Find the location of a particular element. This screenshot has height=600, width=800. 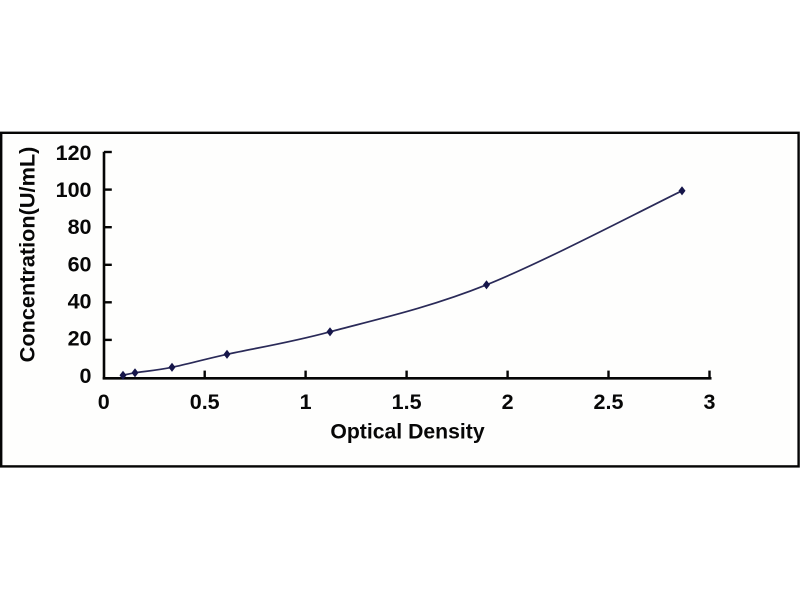

svg-text: 1 is located at coordinates (306, 402).